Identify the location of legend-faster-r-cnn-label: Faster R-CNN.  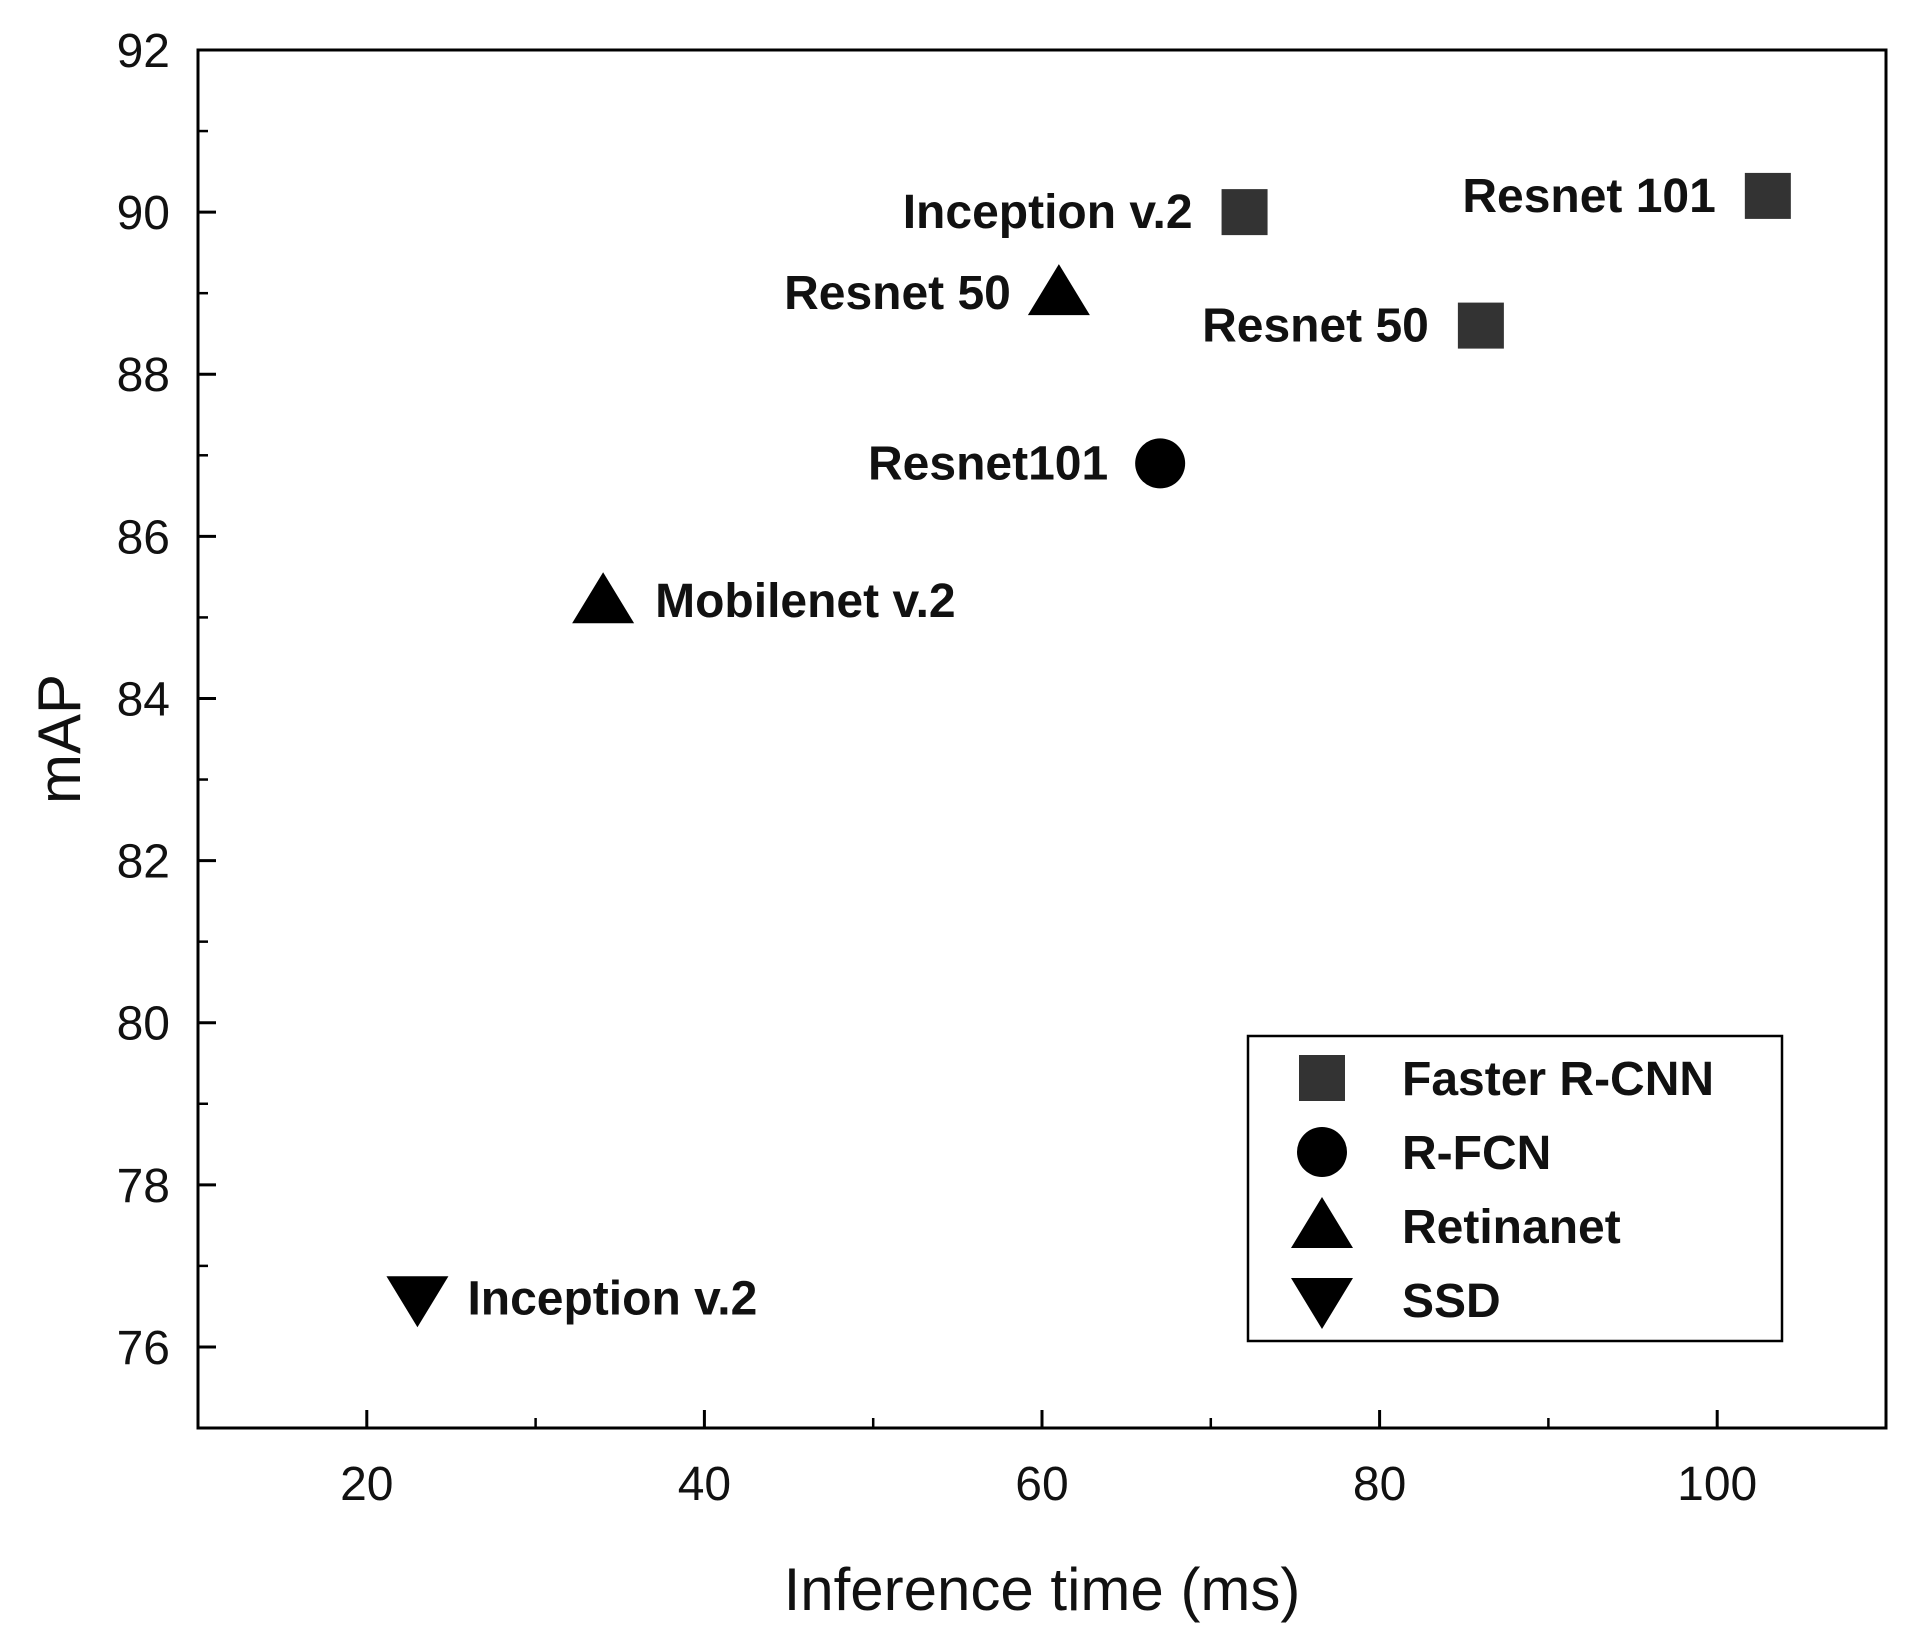
(1558, 1079).